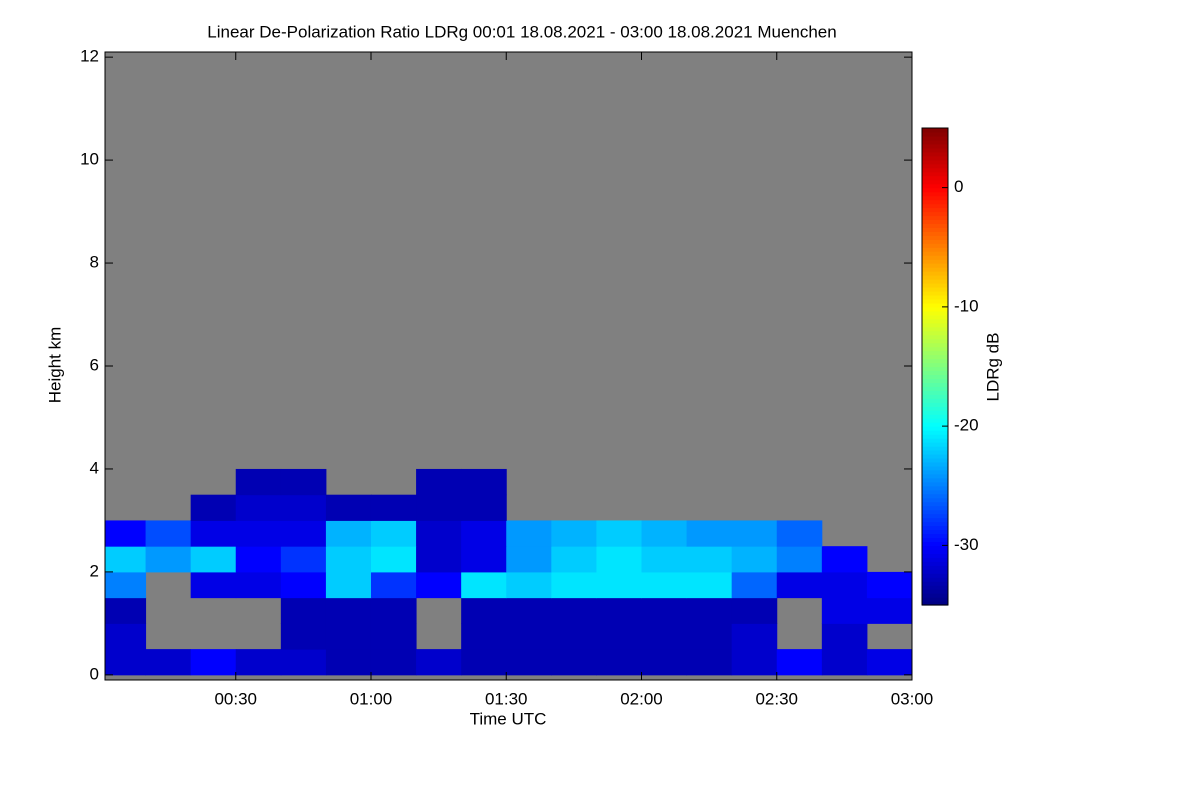  What do you see at coordinates (912, 698) in the screenshot?
I see `x-tick-label: 03:00` at bounding box center [912, 698].